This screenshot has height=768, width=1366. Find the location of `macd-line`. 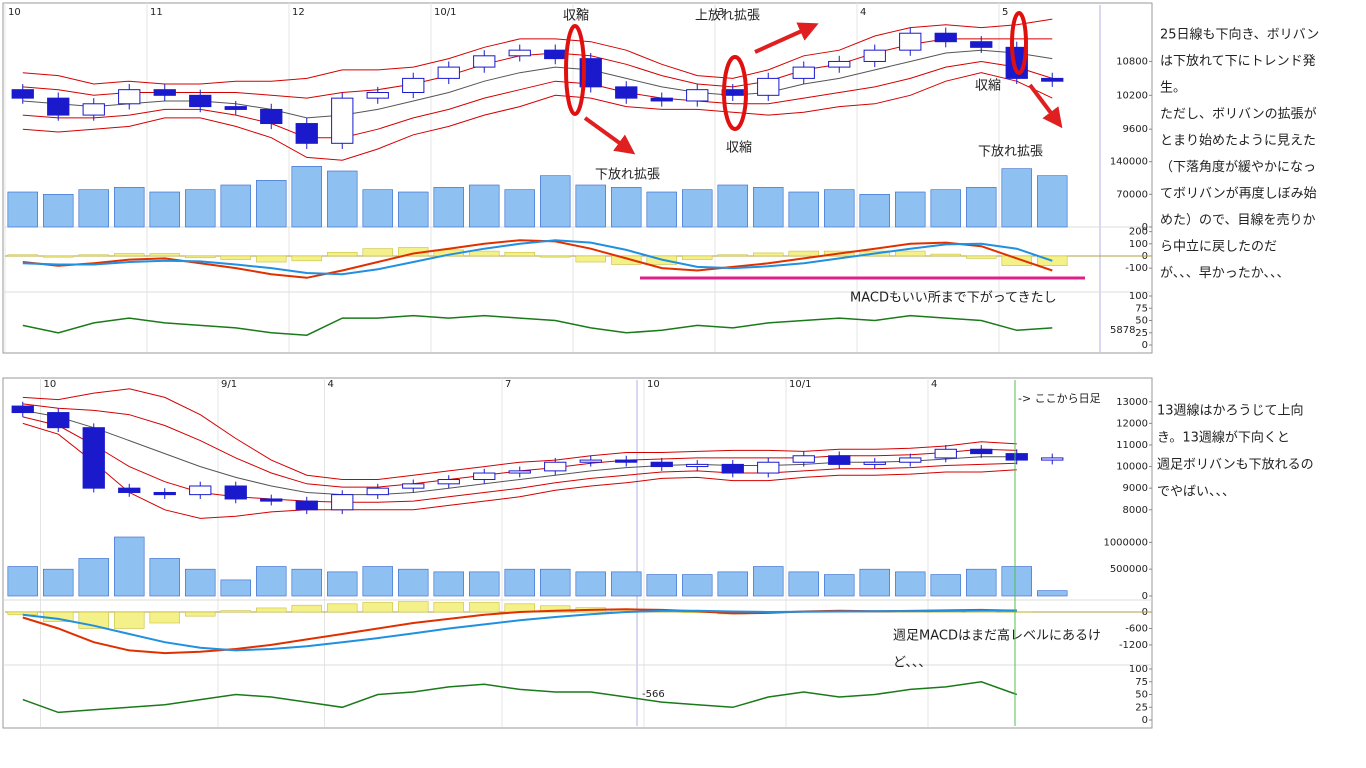

macd-line is located at coordinates (537, 257).